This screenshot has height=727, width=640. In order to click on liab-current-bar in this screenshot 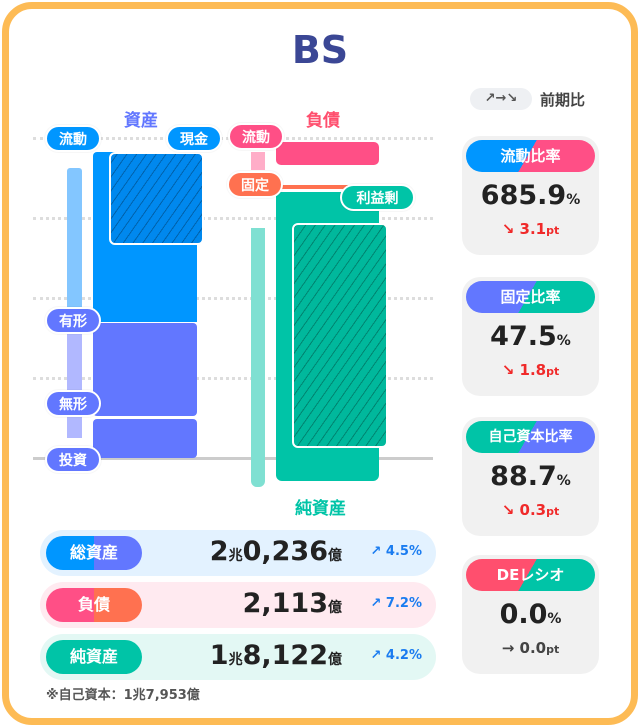, I will do `click(327, 153)`.